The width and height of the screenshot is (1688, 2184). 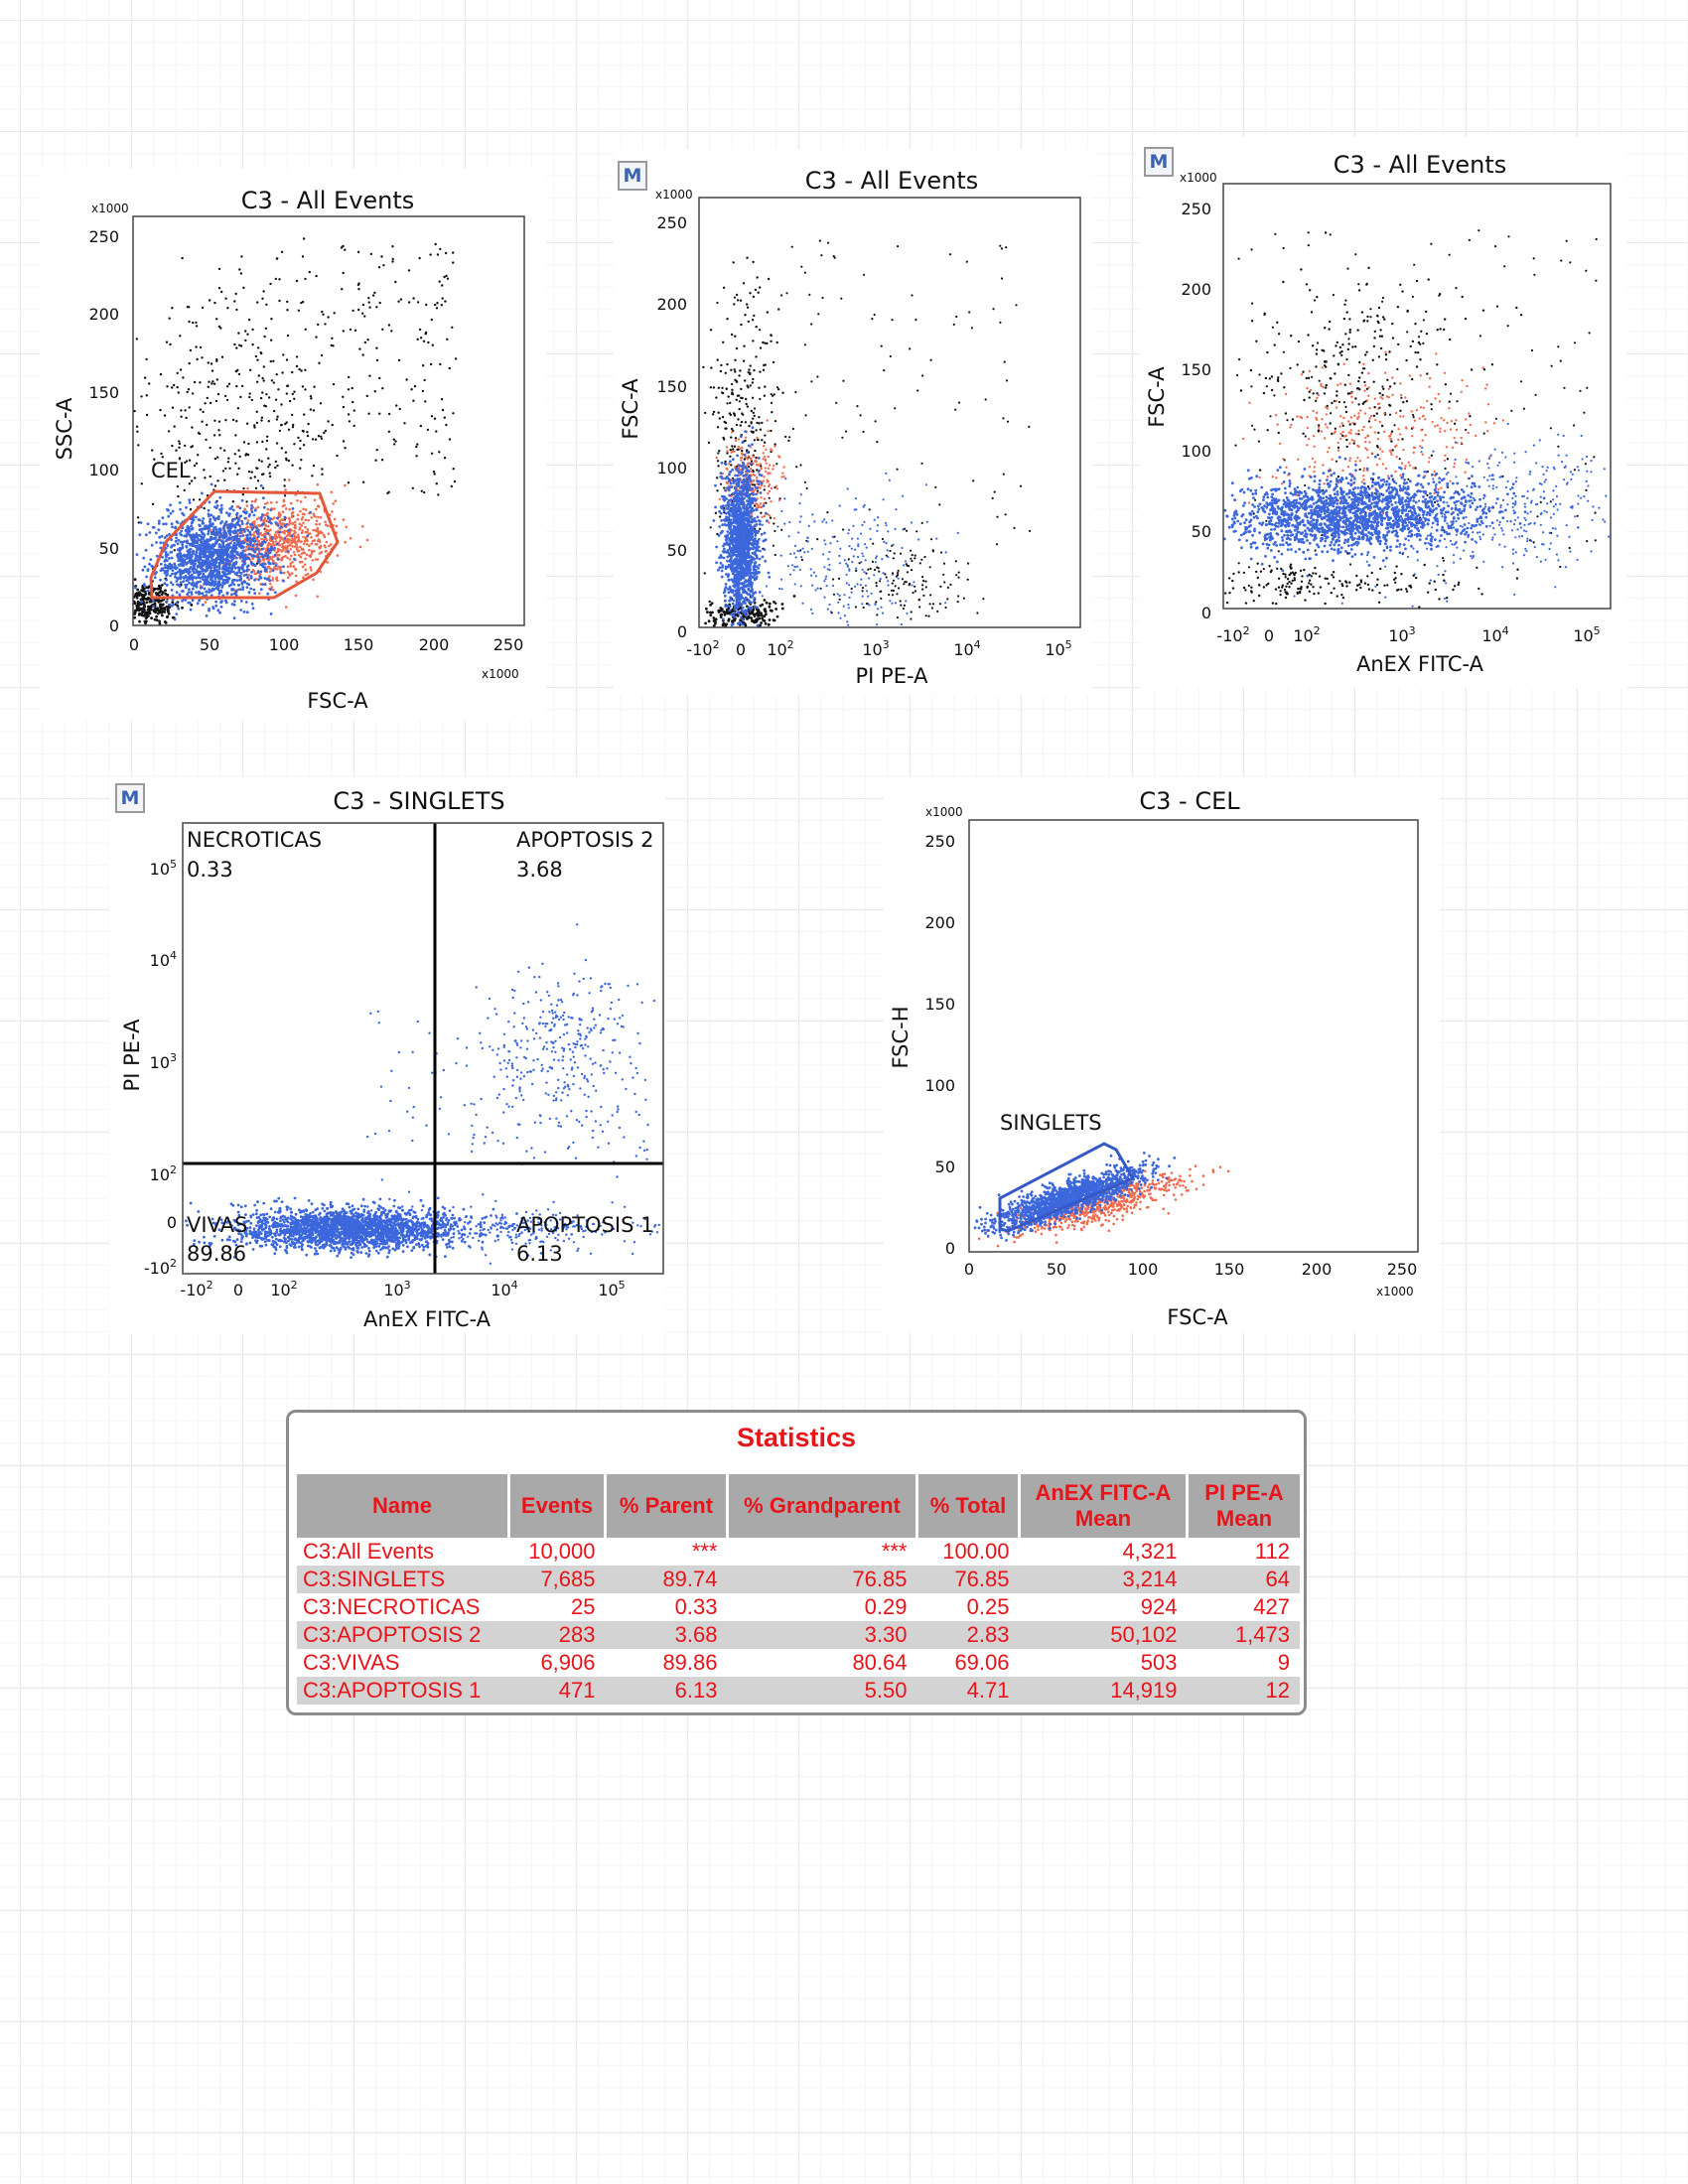 What do you see at coordinates (632, 176) in the screenshot?
I see `m-badge: M` at bounding box center [632, 176].